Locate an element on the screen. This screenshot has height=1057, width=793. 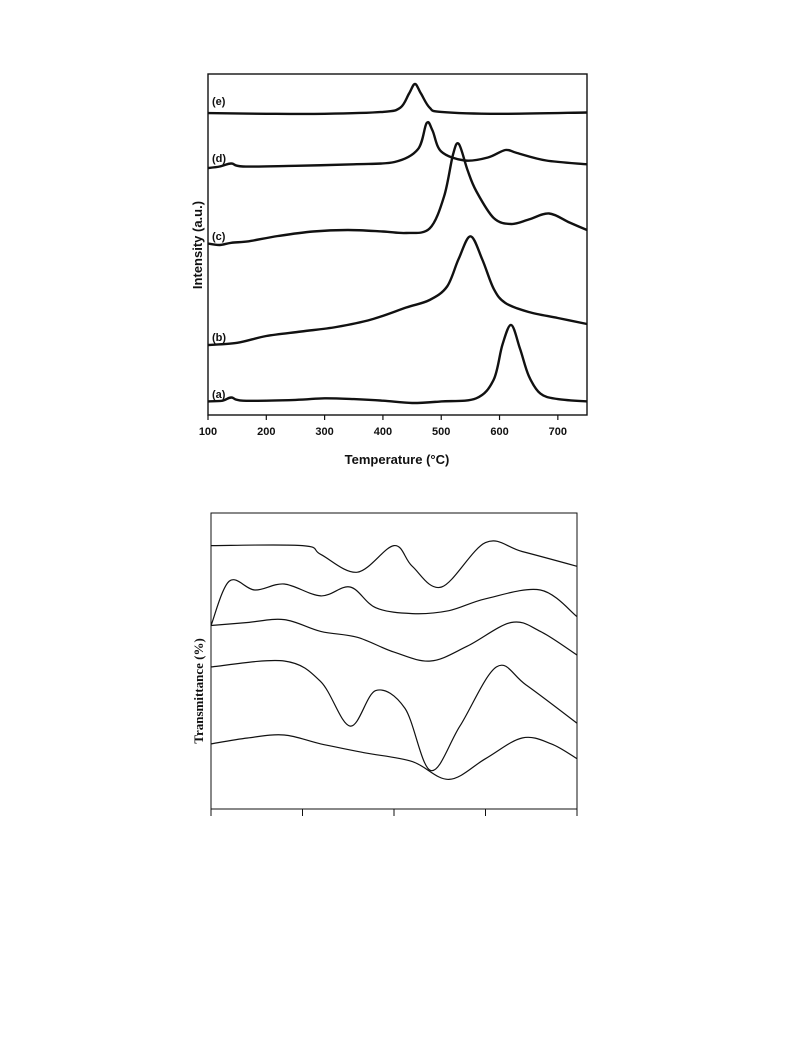
tpr-x-tick-label: 500 is located at coordinates (441, 432).